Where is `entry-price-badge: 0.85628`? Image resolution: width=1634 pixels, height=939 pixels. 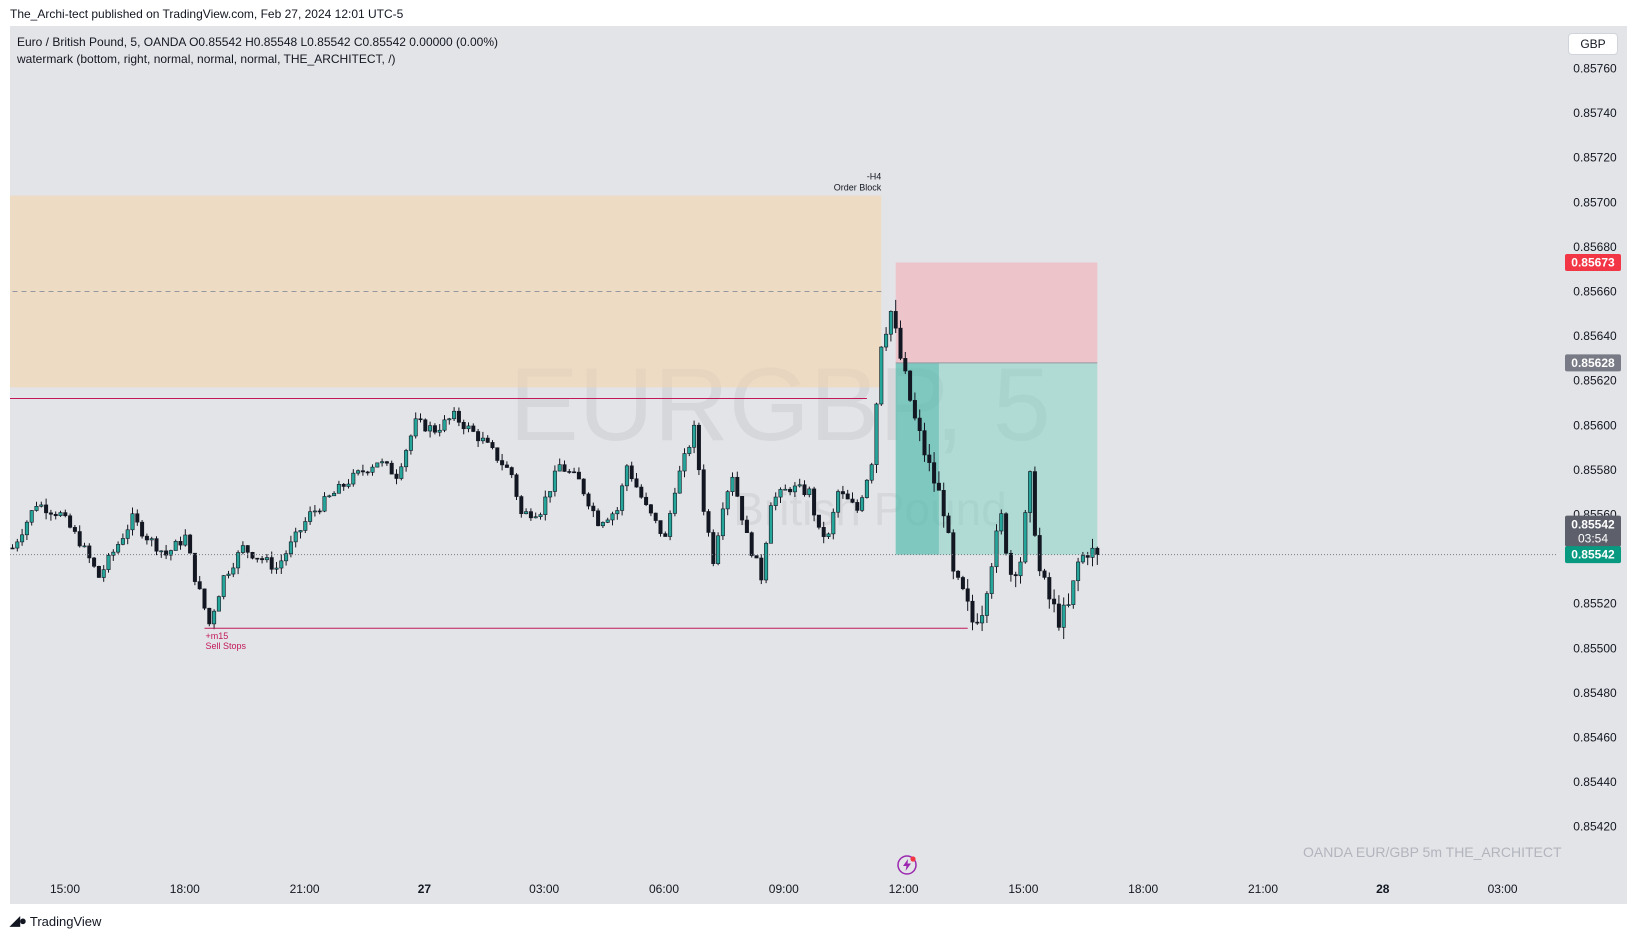 entry-price-badge: 0.85628 is located at coordinates (1593, 363).